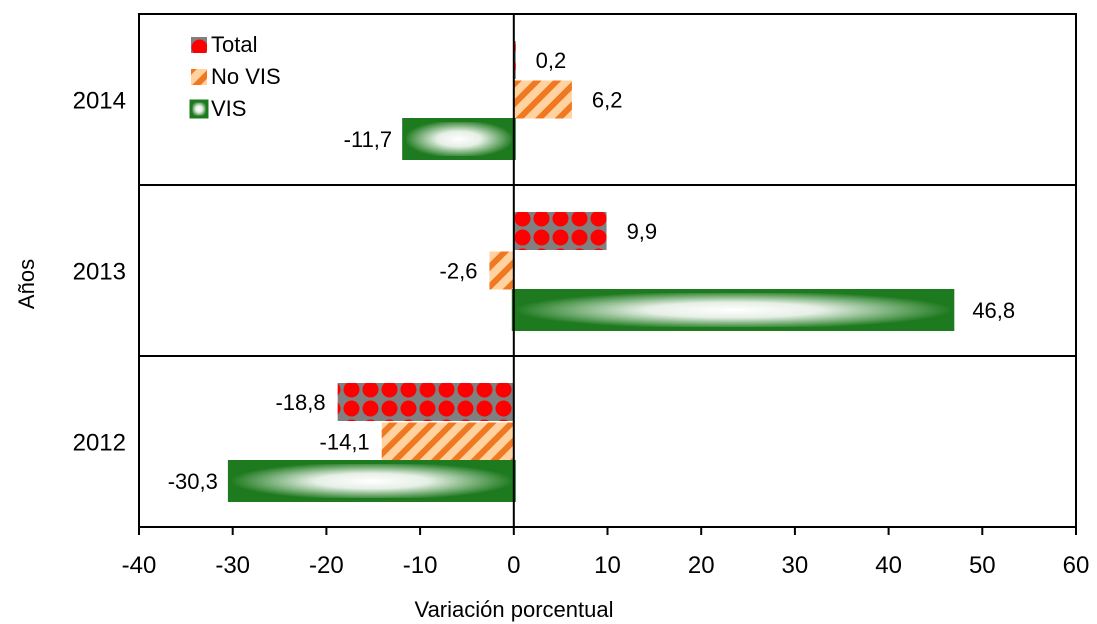 This screenshot has height=624, width=1097. I want to click on legend-label: Total, so click(234, 44).